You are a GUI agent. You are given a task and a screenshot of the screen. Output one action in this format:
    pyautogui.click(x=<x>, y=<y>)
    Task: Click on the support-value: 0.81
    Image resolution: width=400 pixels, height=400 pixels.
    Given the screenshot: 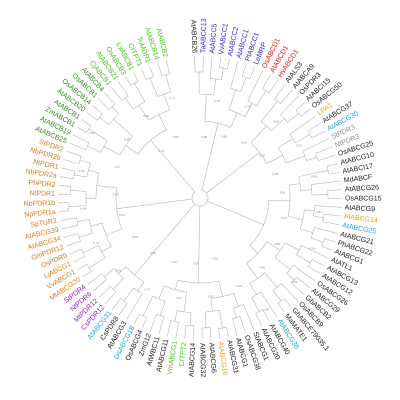 What is the action you would take?
    pyautogui.click(x=216, y=259)
    